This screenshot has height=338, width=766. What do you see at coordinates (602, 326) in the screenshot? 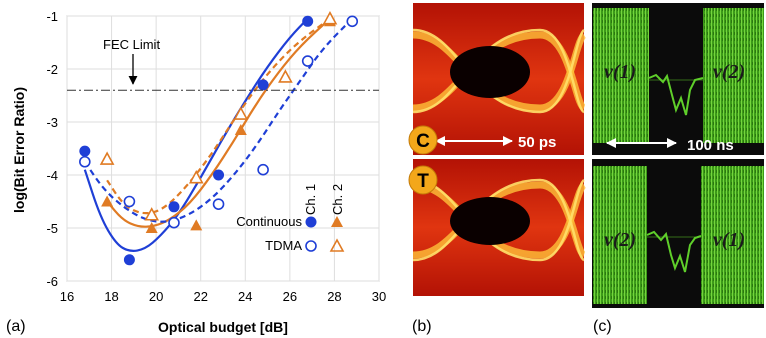
I see `panel-label-c: (c)` at bounding box center [602, 326].